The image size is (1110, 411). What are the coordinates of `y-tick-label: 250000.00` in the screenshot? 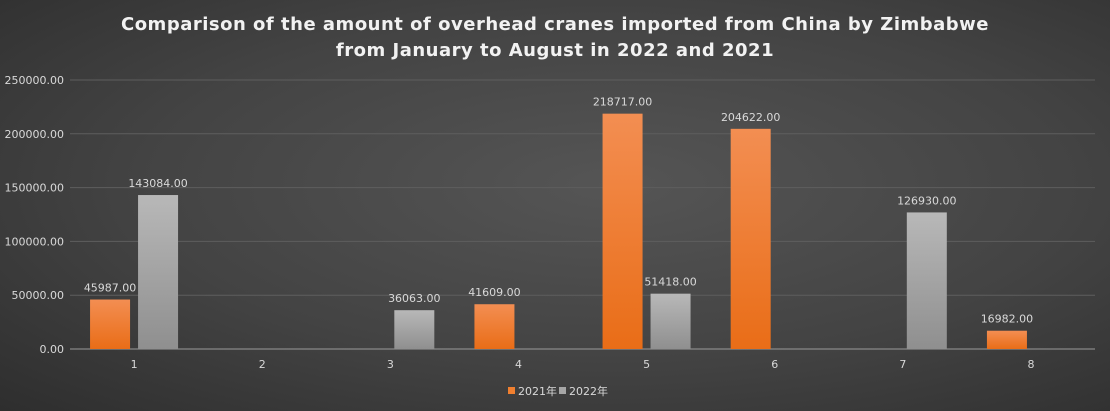 It's located at (35, 80).